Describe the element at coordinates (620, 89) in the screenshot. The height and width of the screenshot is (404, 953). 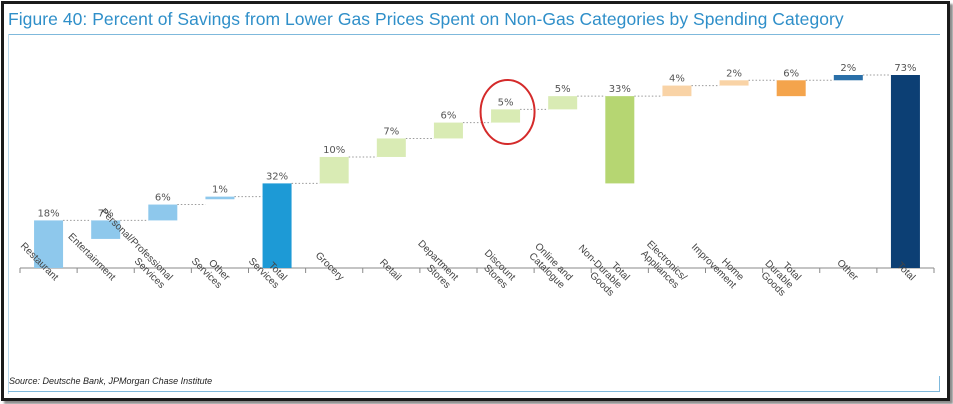
I see `value-label-total-non-durable-goods: 33%` at that location.